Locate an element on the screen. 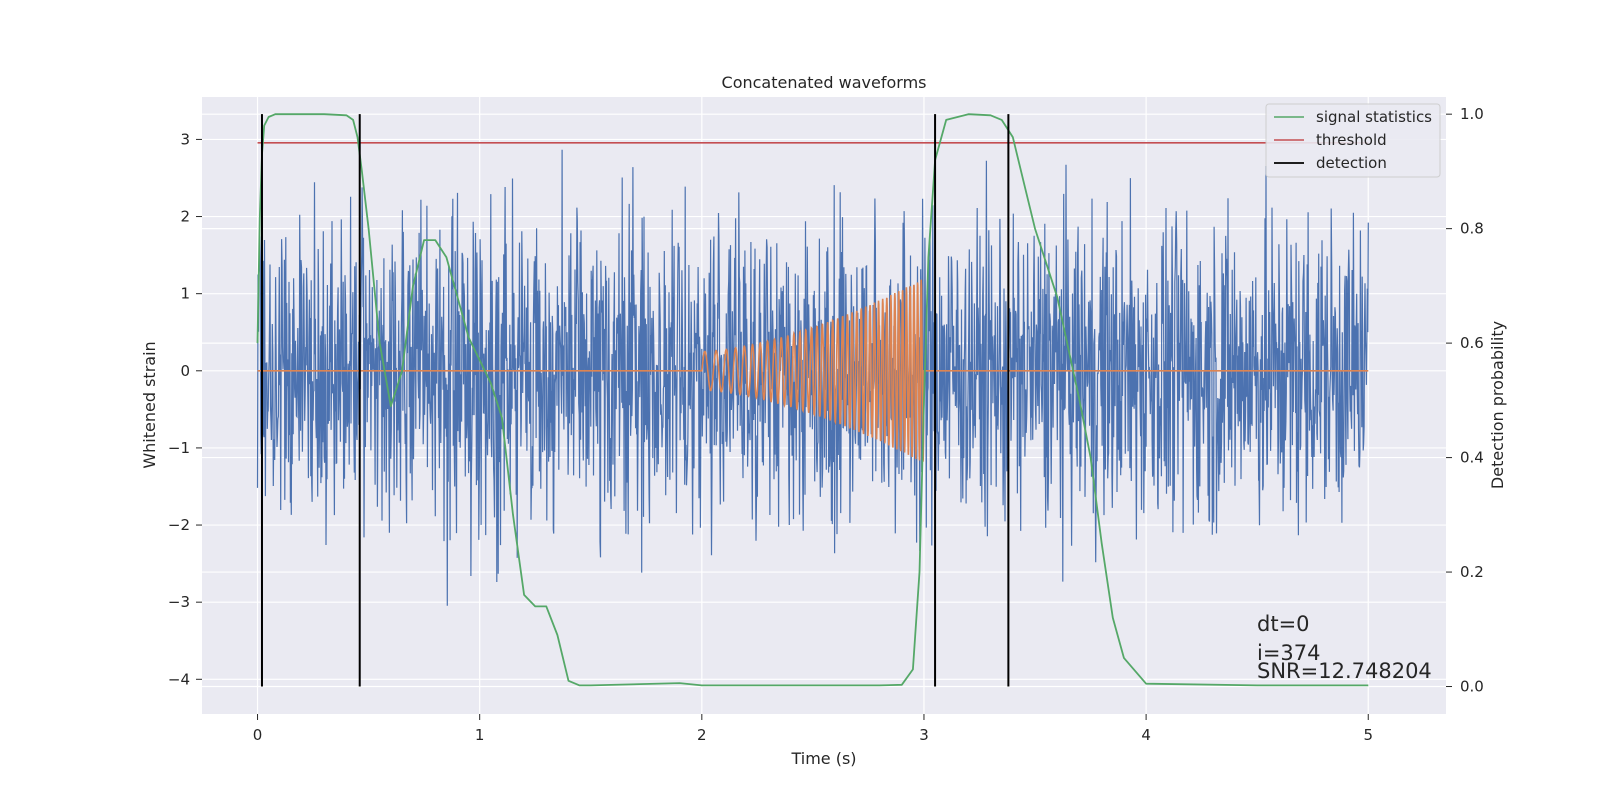 Image resolution: width=1600 pixels, height=800 pixels. y-left-tick-label: −1 is located at coordinates (179, 448).